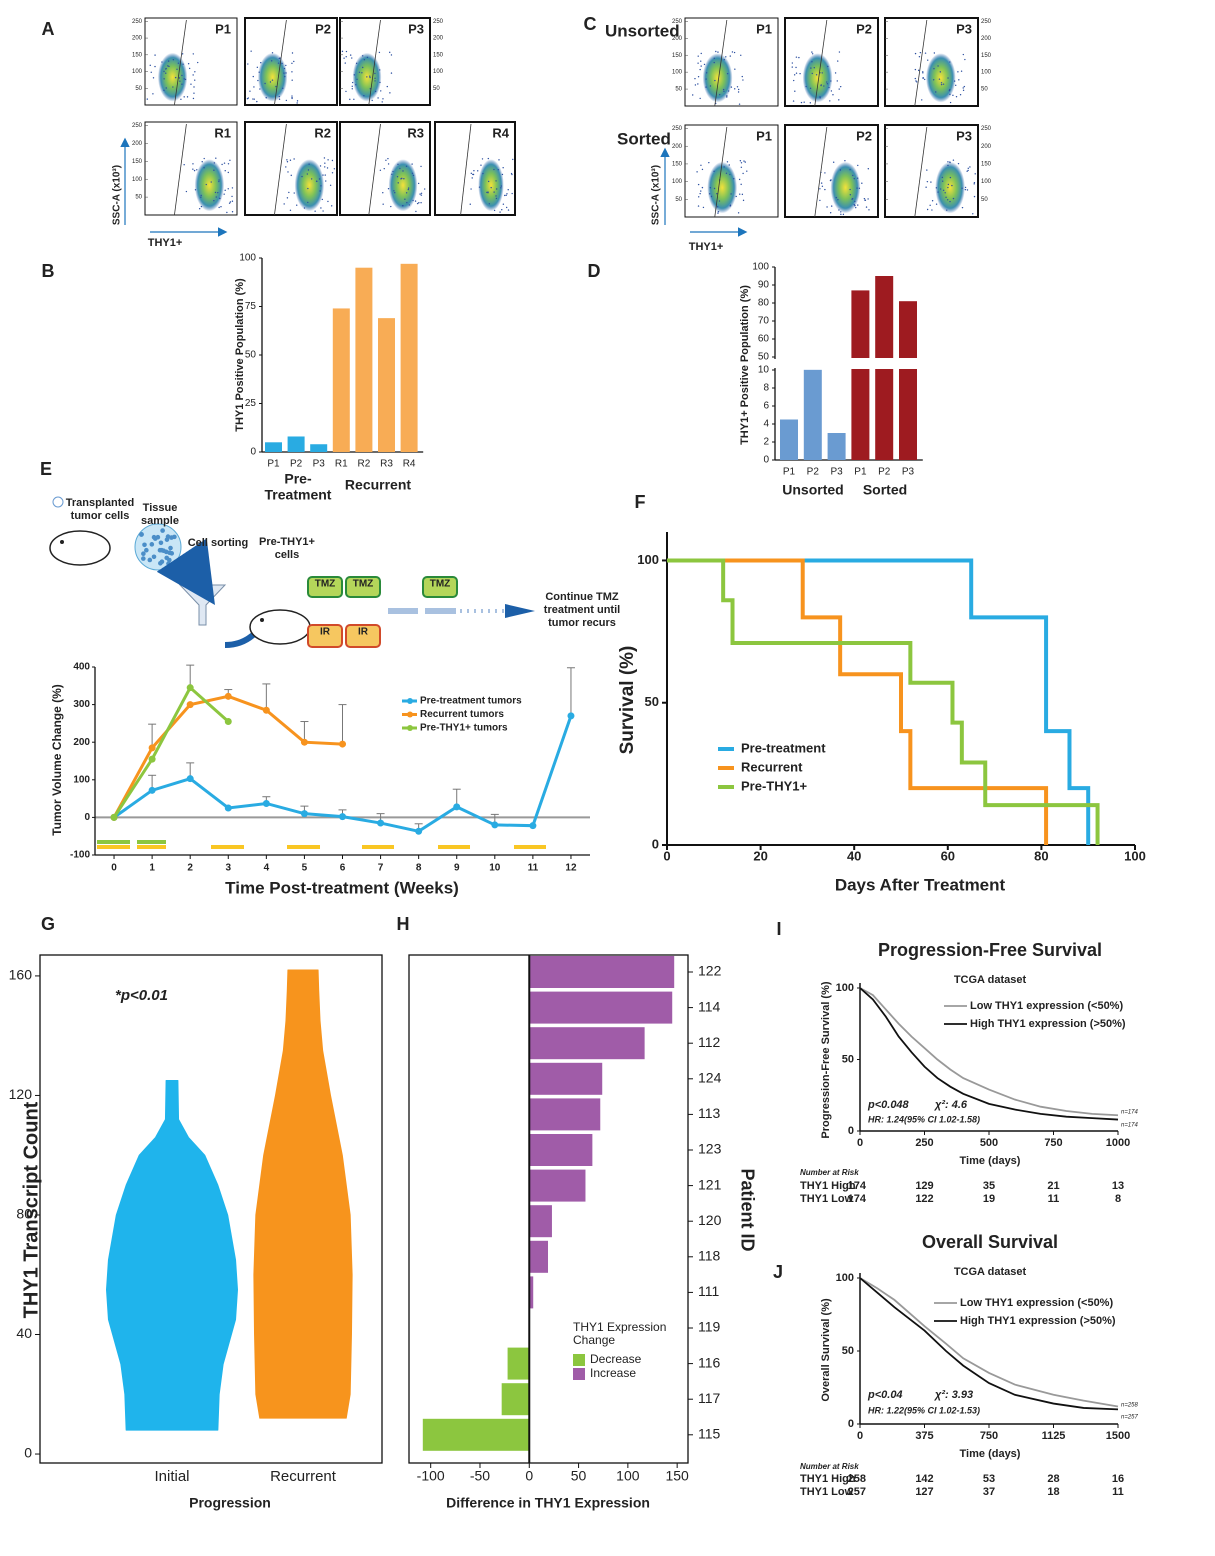 The width and height of the screenshot is (1215, 1556). Describe the element at coordinates (731, 62) in the screenshot. I see `flow-plot` at that location.